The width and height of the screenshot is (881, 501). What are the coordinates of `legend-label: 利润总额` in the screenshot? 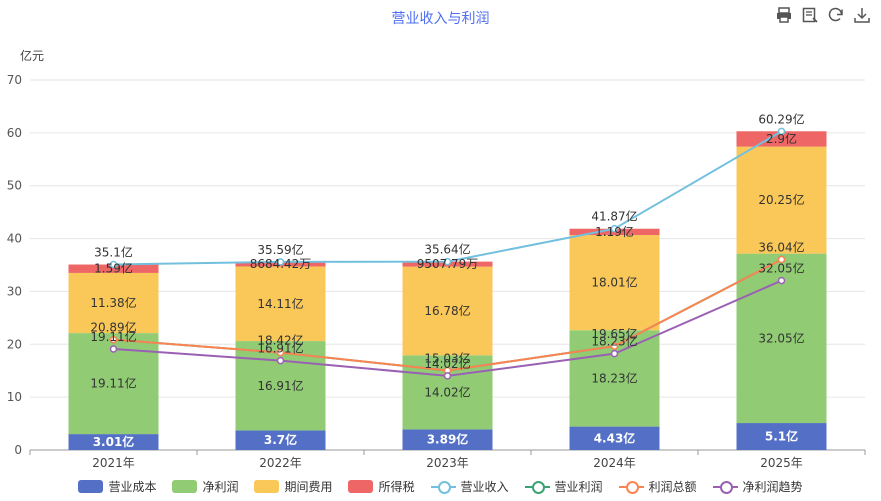 It's located at (672, 487).